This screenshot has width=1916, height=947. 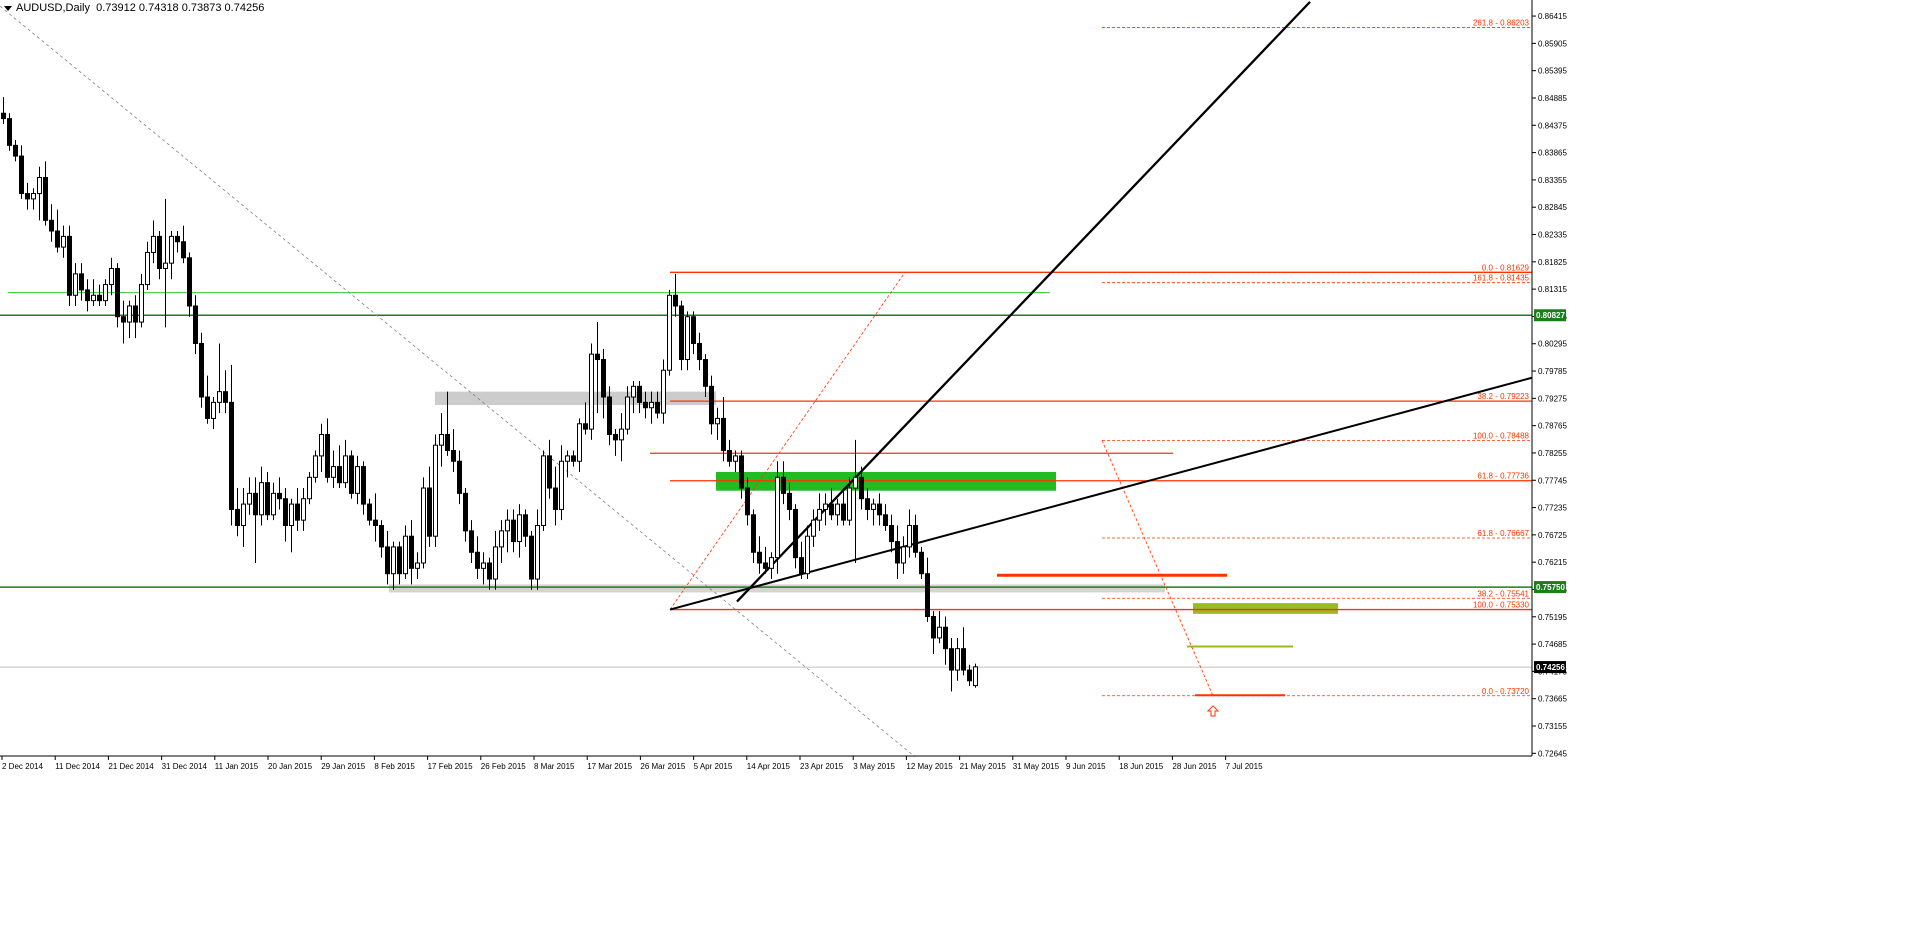 What do you see at coordinates (8, 8) in the screenshot?
I see `chevron-down-icon` at bounding box center [8, 8].